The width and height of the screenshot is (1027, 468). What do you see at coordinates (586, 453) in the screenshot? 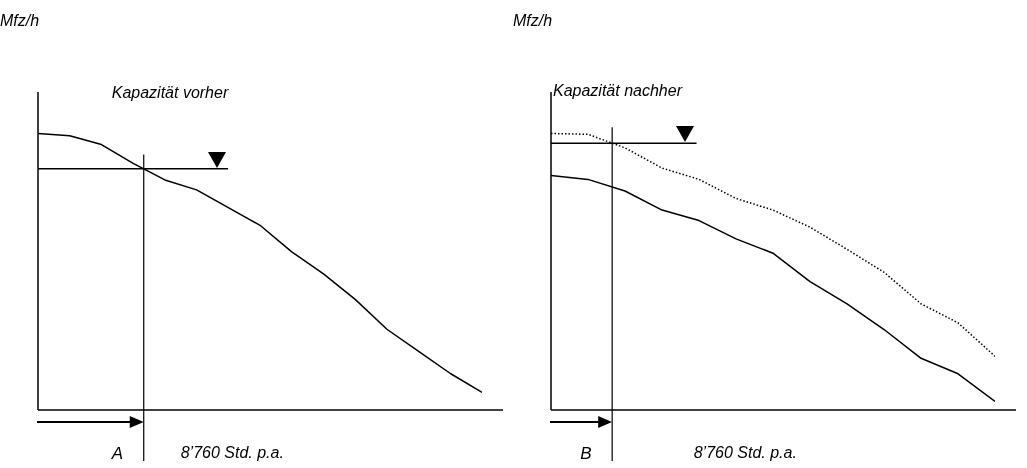
I see `text: B` at bounding box center [586, 453].